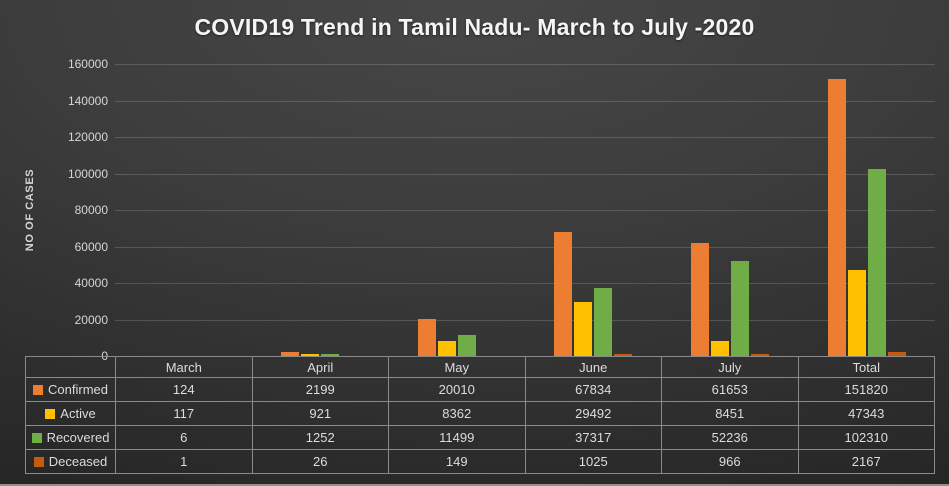 This screenshot has height=486, width=949. I want to click on table-row-confirmed: Confirmed 124 2199 20010 67834 61653 151820, so click(480, 389).